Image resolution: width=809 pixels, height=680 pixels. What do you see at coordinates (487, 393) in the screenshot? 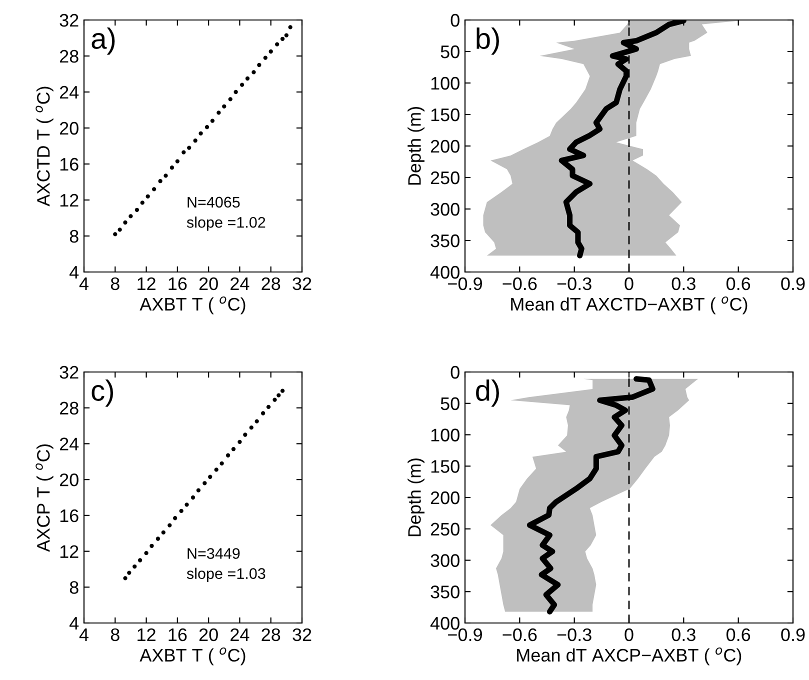
I see `annotation: d)` at bounding box center [487, 393].